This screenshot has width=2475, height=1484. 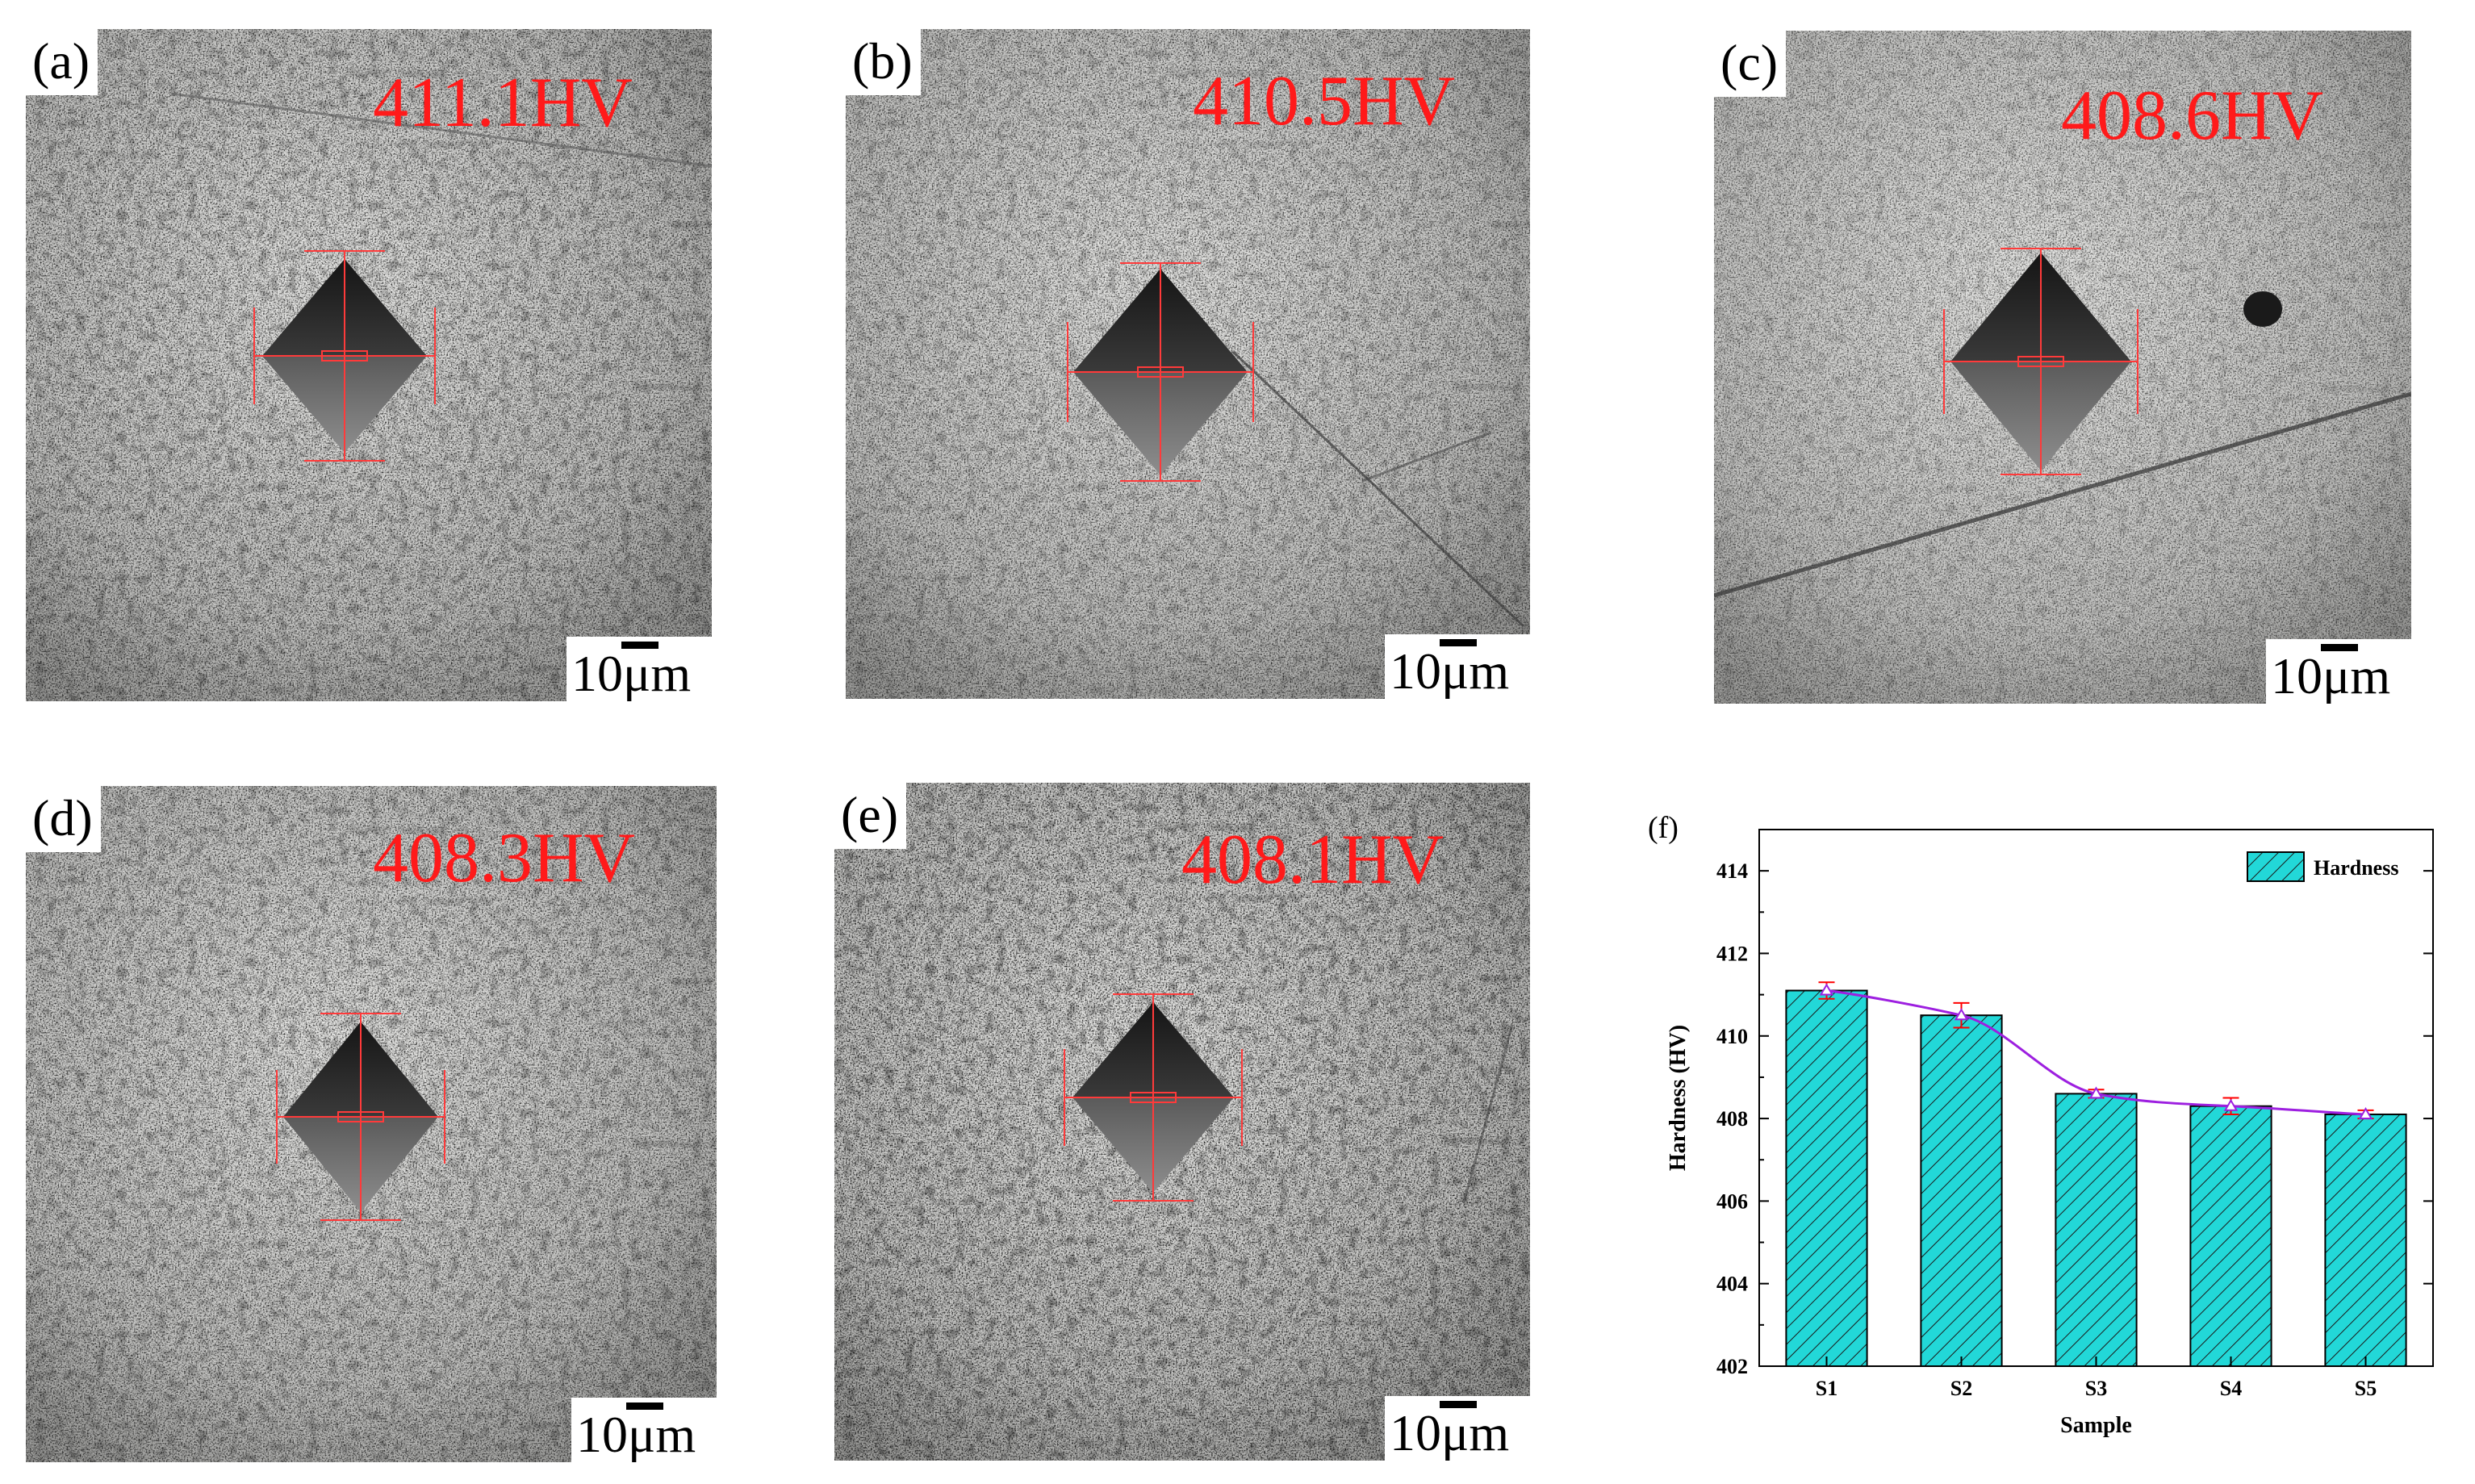 I want to click on x-tick-label: S2, so click(x=1961, y=1389).